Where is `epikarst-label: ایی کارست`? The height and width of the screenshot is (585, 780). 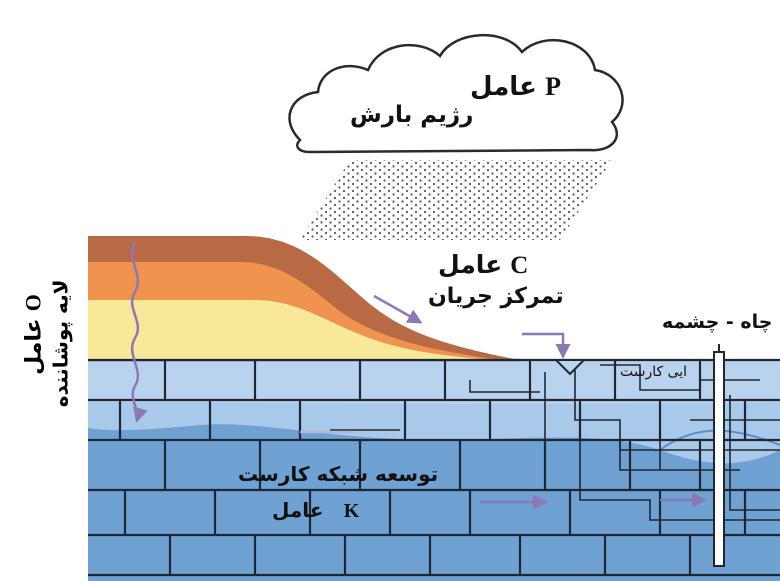 epikarst-label: ایی کارست is located at coordinates (654, 372).